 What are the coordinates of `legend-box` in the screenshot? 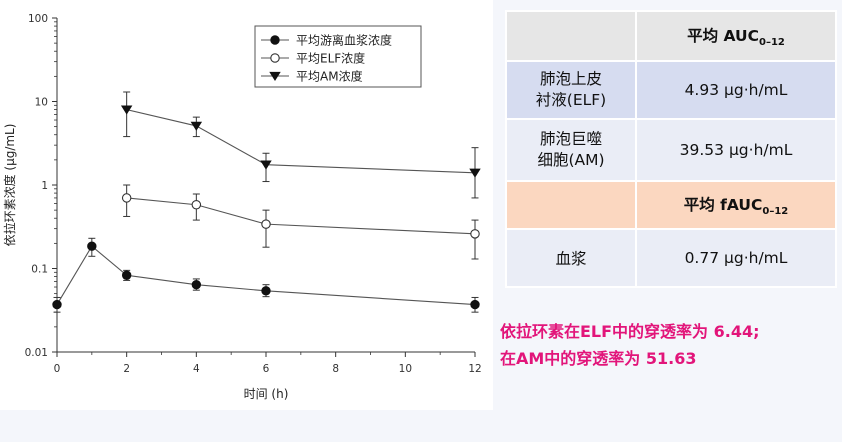 It's located at (338, 56).